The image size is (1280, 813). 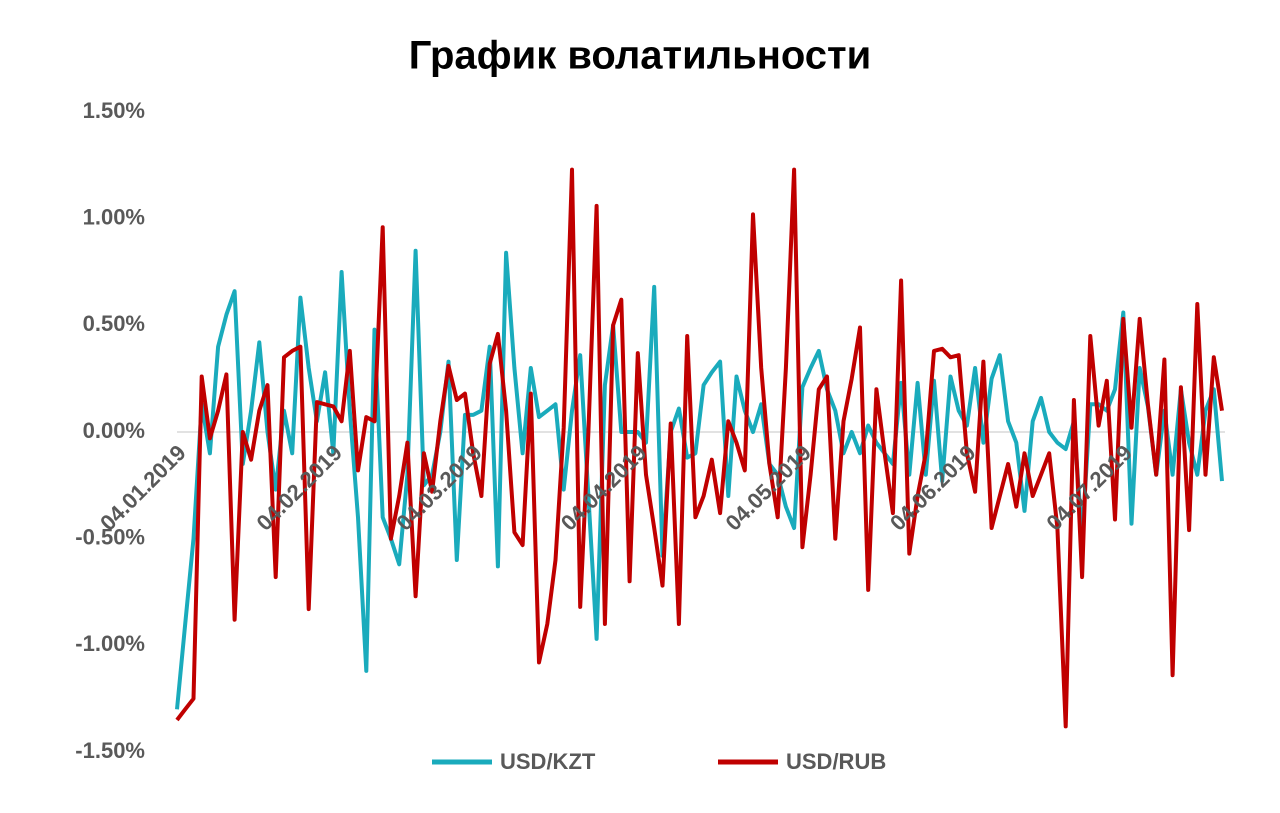 I want to click on y-tick-label: 1.00%, so click(x=114, y=216).